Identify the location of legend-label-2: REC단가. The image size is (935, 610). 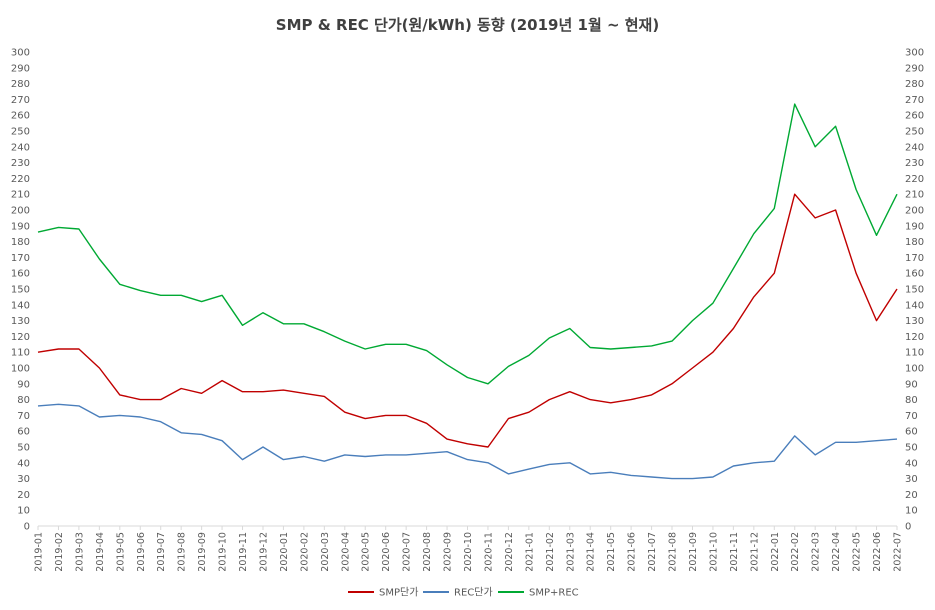
(473, 593).